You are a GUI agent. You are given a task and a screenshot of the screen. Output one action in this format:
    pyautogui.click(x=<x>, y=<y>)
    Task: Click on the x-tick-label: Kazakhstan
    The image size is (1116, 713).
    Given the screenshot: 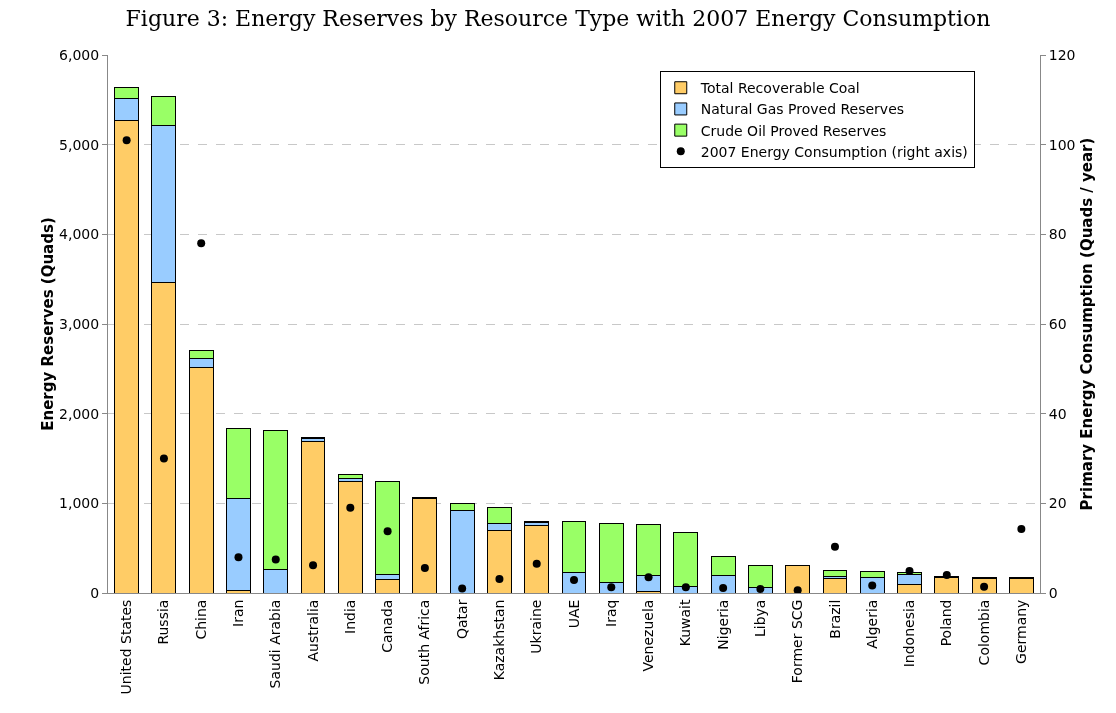 What is the action you would take?
    pyautogui.click(x=498, y=640)
    